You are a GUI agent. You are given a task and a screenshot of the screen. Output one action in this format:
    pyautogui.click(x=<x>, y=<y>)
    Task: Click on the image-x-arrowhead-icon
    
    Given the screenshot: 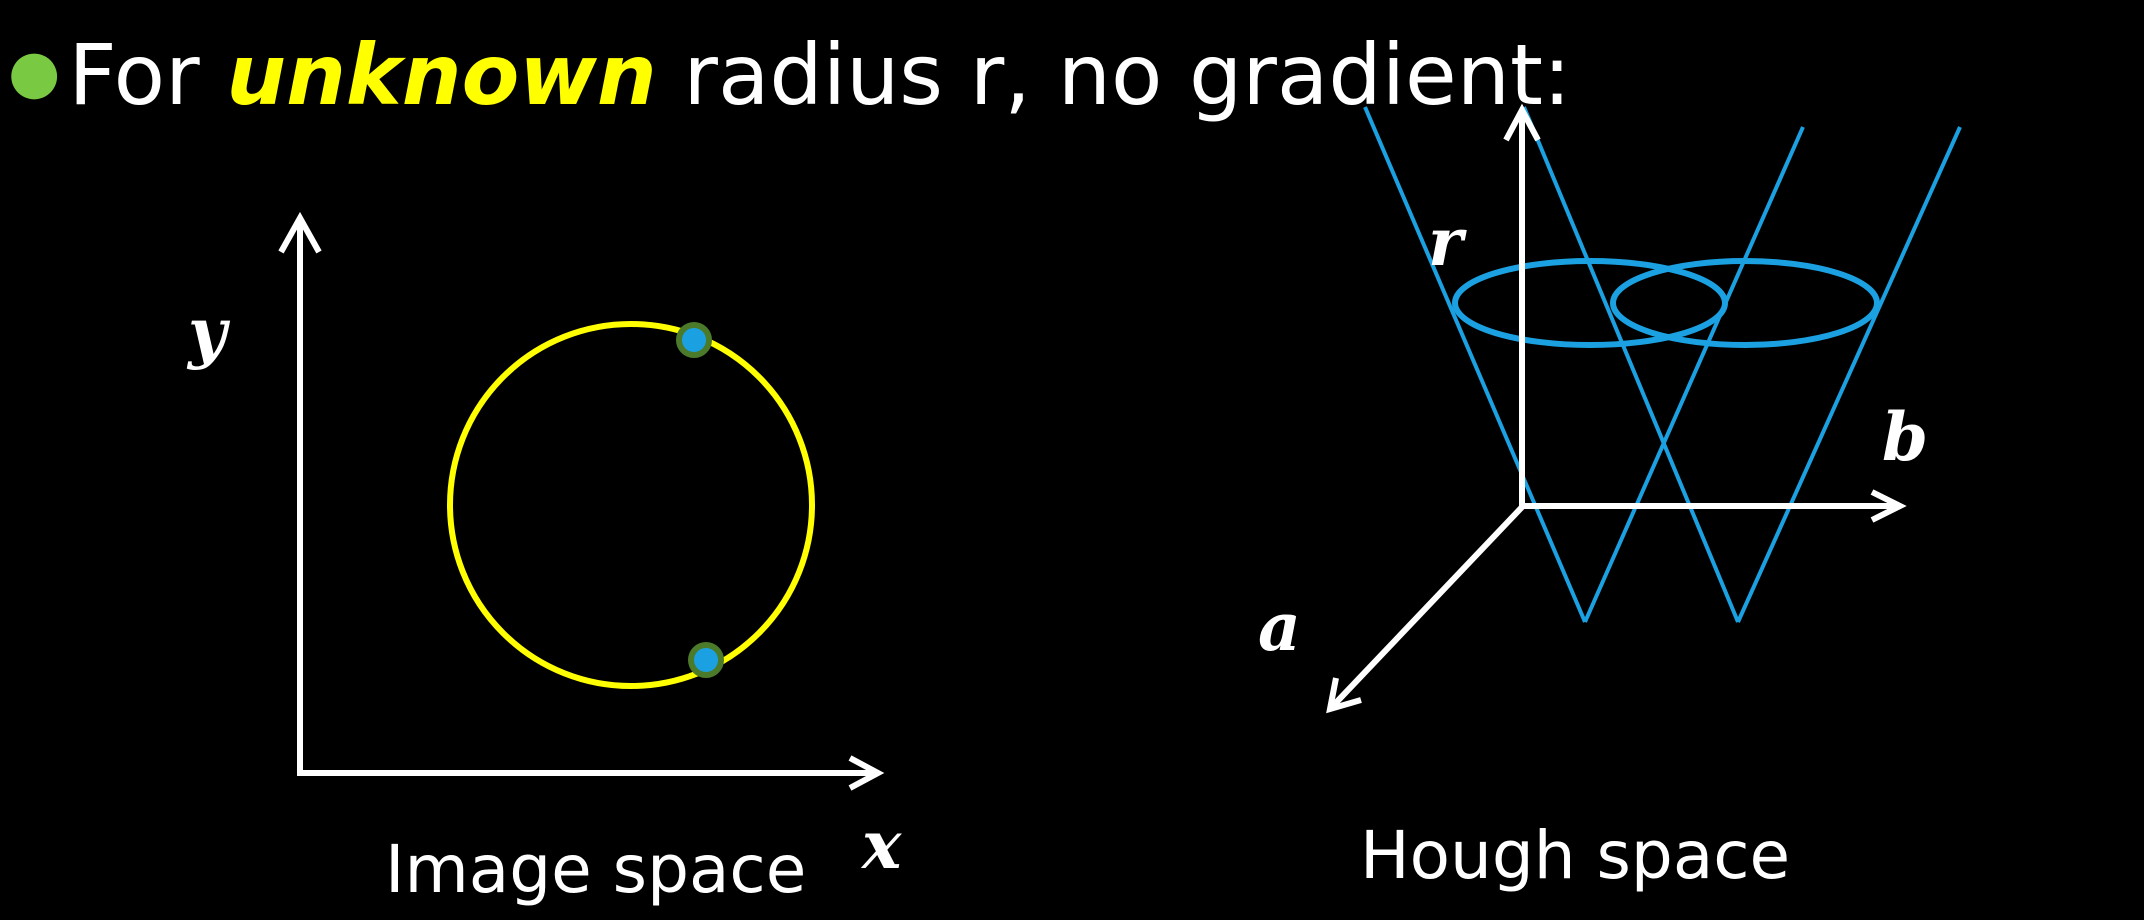 What is the action you would take?
    pyautogui.click(x=866, y=773)
    